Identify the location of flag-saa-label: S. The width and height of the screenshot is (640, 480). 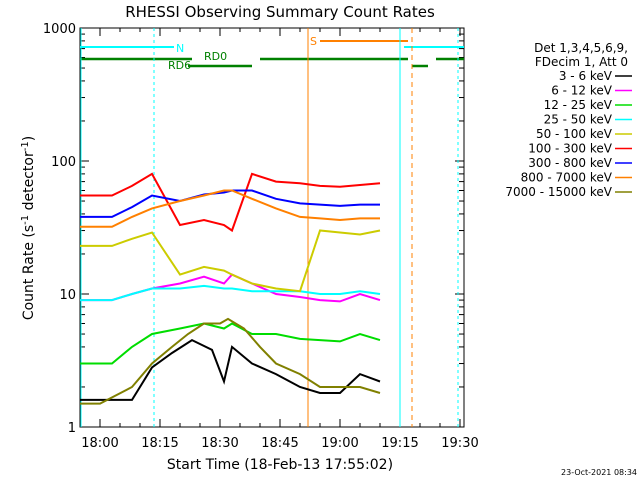
(313, 41).